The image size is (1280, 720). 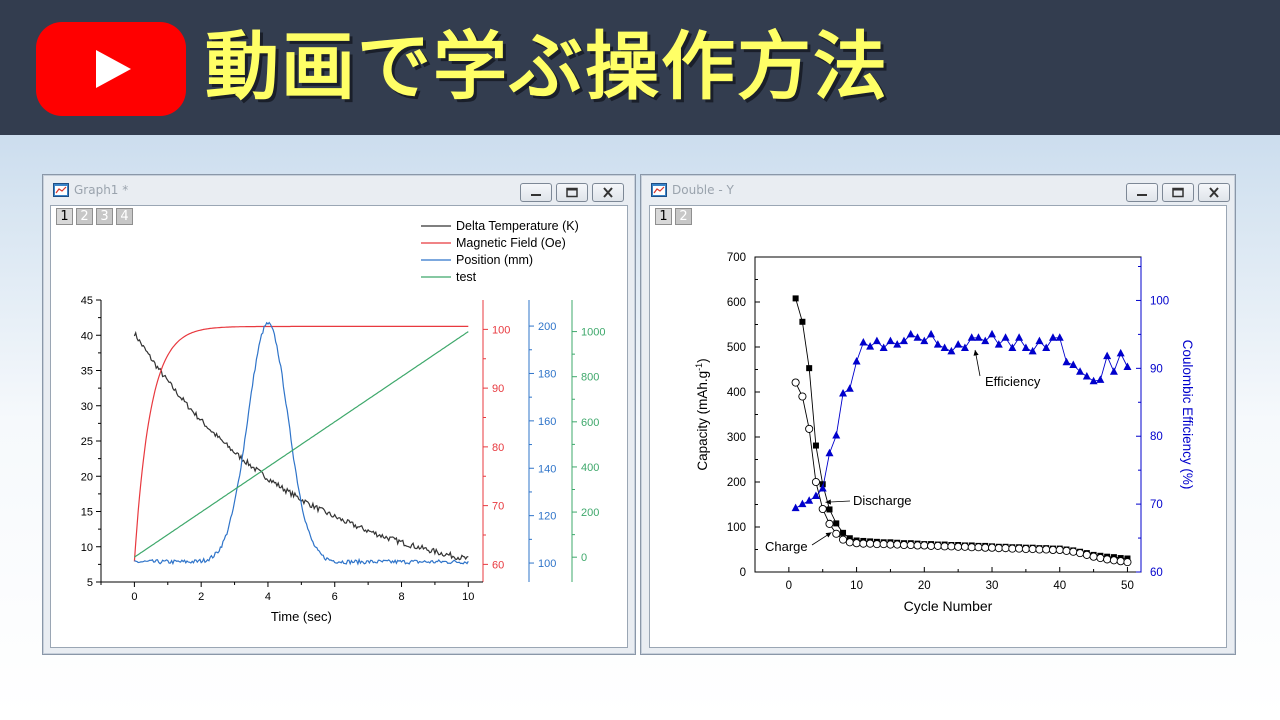 What do you see at coordinates (789, 586) in the screenshot?
I see `x-tick-label: 0` at bounding box center [789, 586].